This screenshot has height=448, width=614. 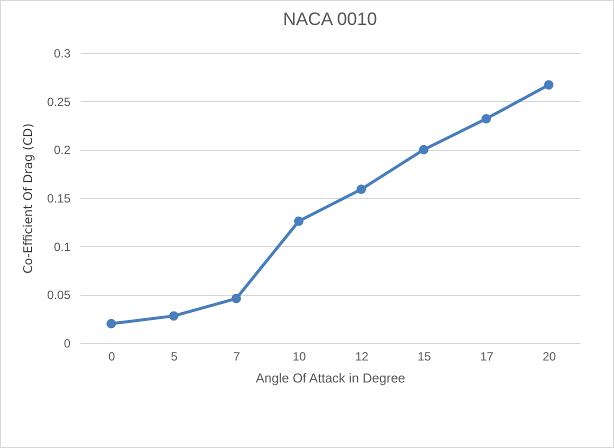 What do you see at coordinates (425, 357) in the screenshot?
I see `x-tick-label: 15` at bounding box center [425, 357].